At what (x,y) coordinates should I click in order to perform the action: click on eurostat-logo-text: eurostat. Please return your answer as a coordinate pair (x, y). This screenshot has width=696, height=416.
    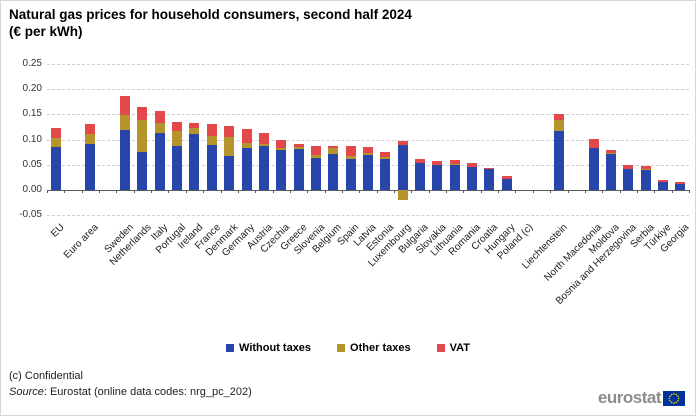
    Looking at the image, I should click on (629, 397).